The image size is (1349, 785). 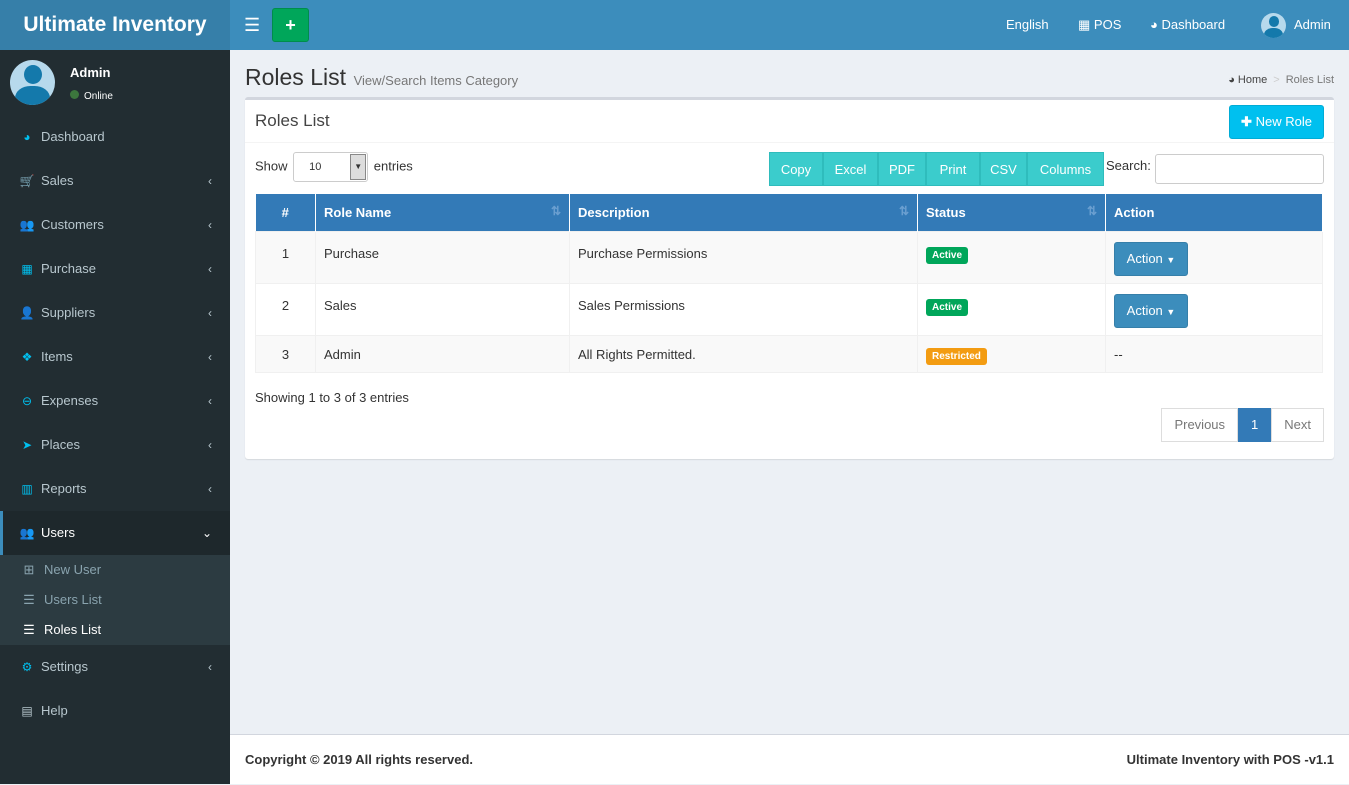 What do you see at coordinates (1214, 309) in the screenshot?
I see `cell-action: Action ▼` at bounding box center [1214, 309].